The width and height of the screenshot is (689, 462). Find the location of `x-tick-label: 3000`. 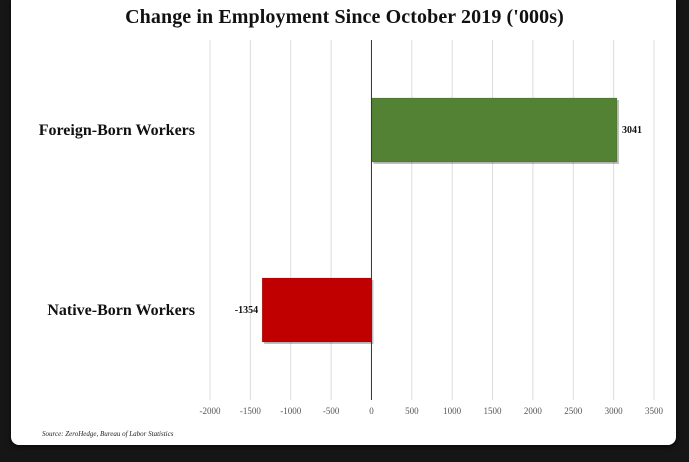

x-tick-label: 3000 is located at coordinates (614, 411).